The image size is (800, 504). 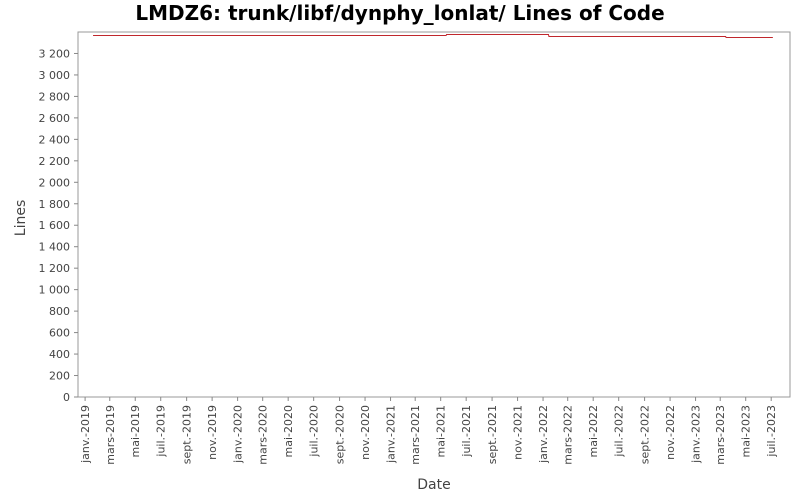 I want to click on x-tick-label: mai-2022, so click(x=593, y=431).